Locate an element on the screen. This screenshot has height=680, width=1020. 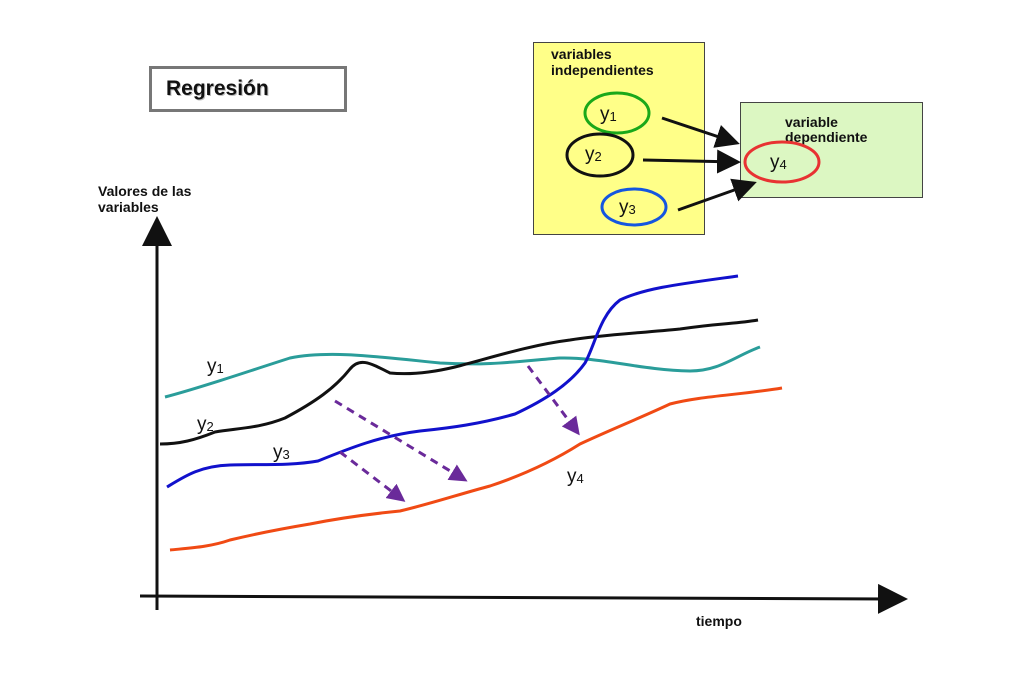
curve-label-y1: y1 is located at coordinates (215, 366).